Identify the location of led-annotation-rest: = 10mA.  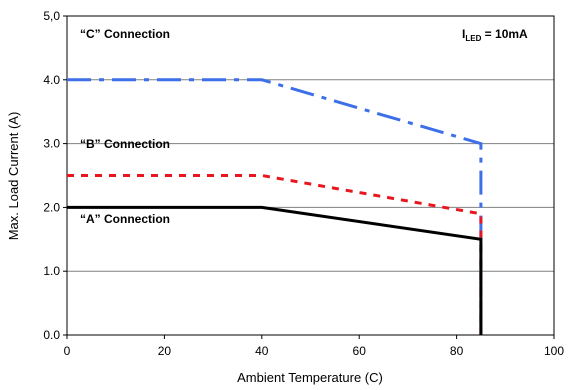
(504, 34).